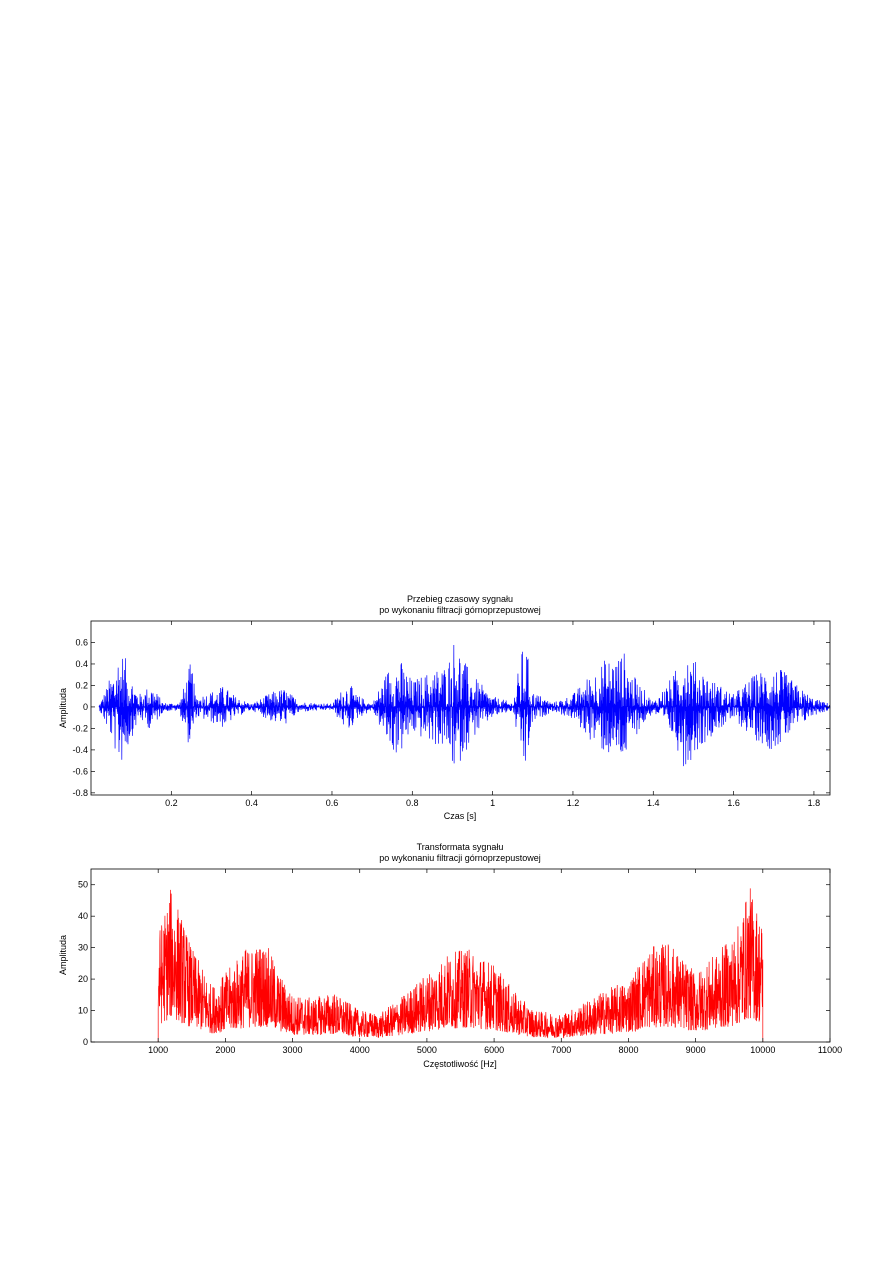 This screenshot has height=1263, width=893. I want to click on y-axis-ticks: 0 10 20 30 40 50, so click(454, 963).